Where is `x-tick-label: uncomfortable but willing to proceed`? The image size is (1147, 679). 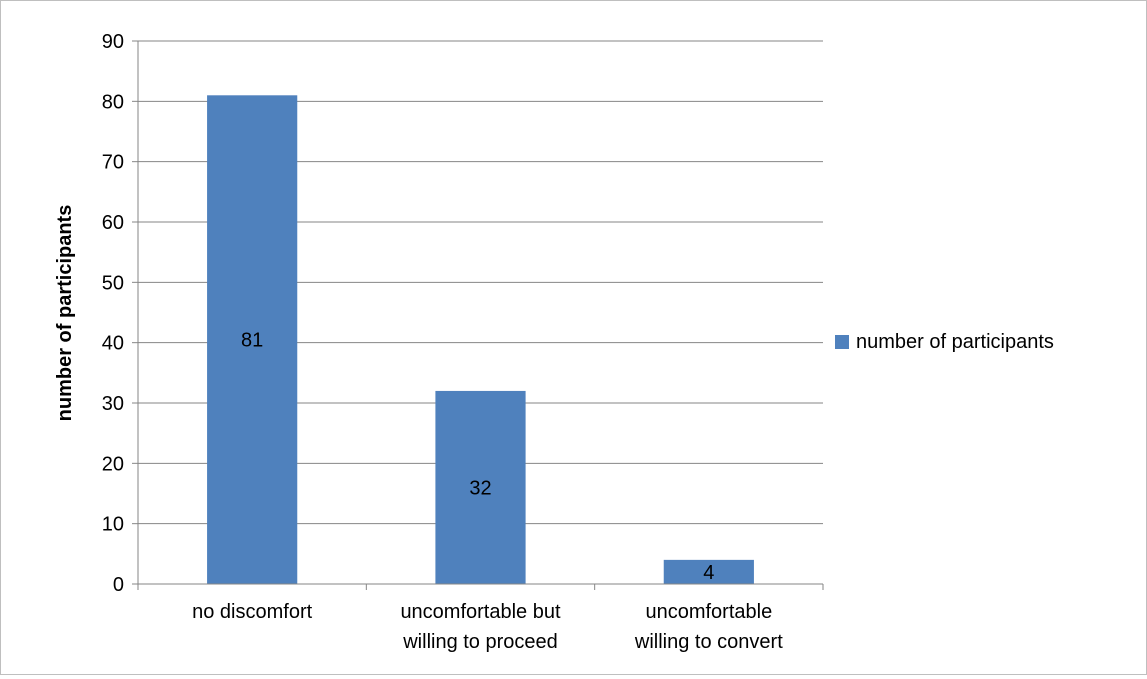
x-tick-label: uncomfortable but willing to proceed is located at coordinates (480, 627).